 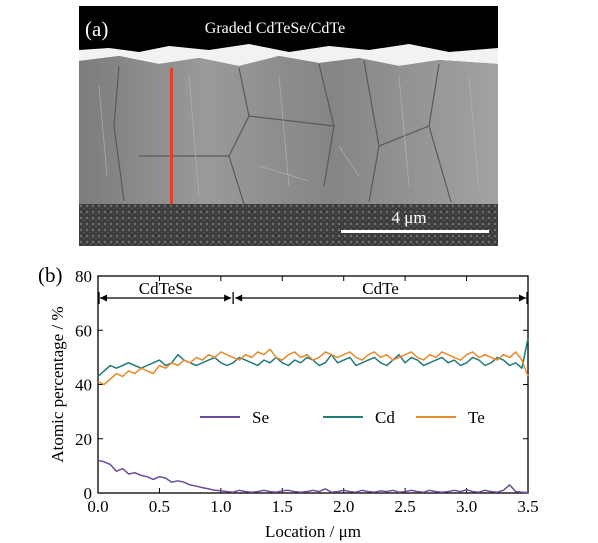 What do you see at coordinates (380, 288) in the screenshot?
I see `region-label: CdTe` at bounding box center [380, 288].